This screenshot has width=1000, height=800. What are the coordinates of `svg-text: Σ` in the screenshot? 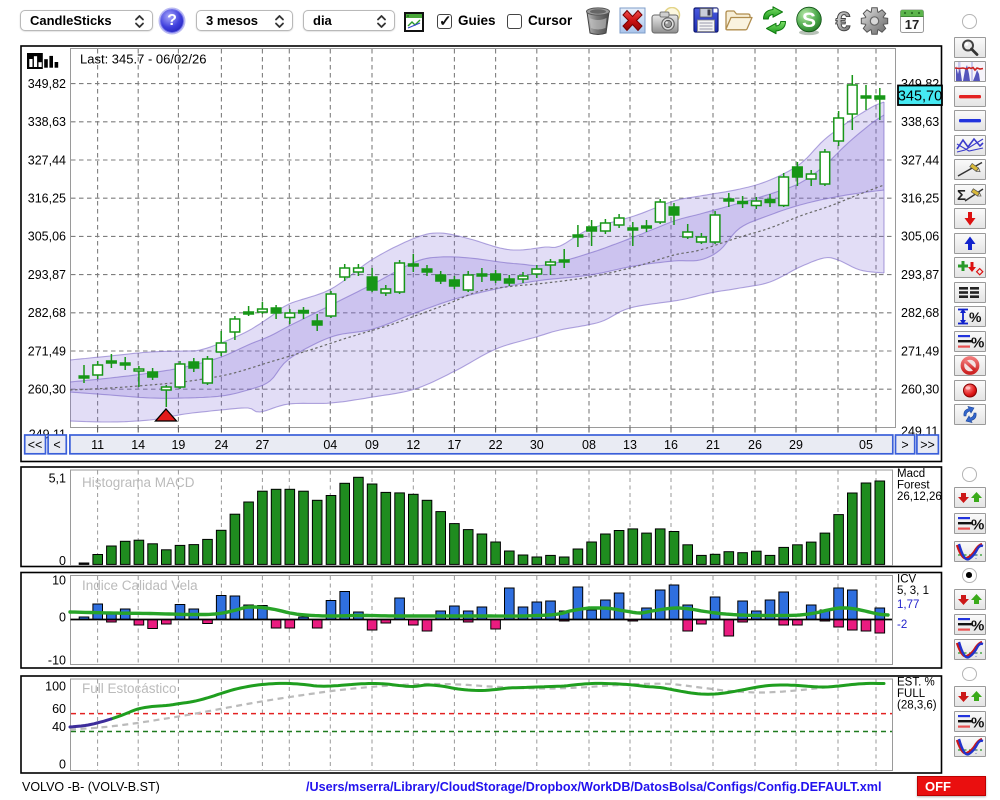 It's located at (961, 195).